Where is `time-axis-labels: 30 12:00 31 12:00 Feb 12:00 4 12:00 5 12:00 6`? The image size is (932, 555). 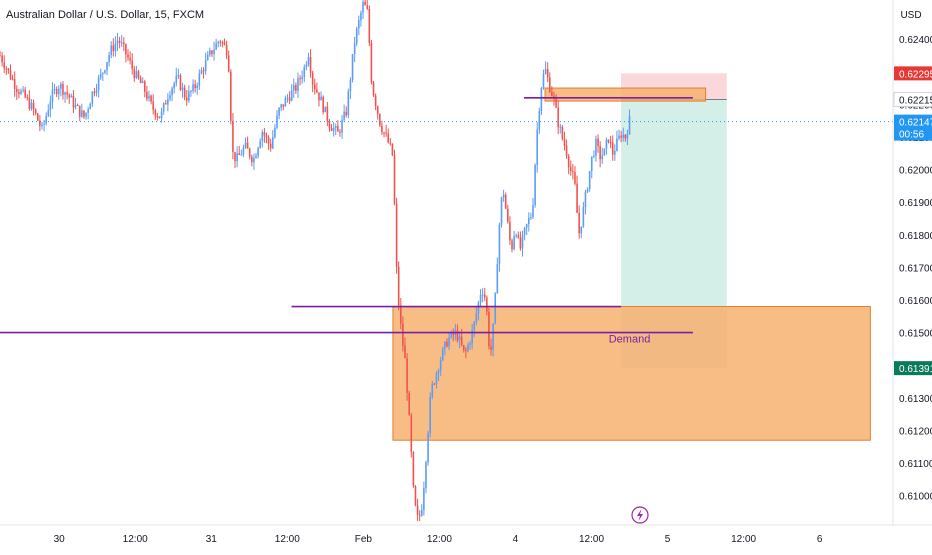 time-axis-labels: 30 12:00 31 12:00 Feb 12:00 4 12:00 5 12:00 6 is located at coordinates (438, 539).